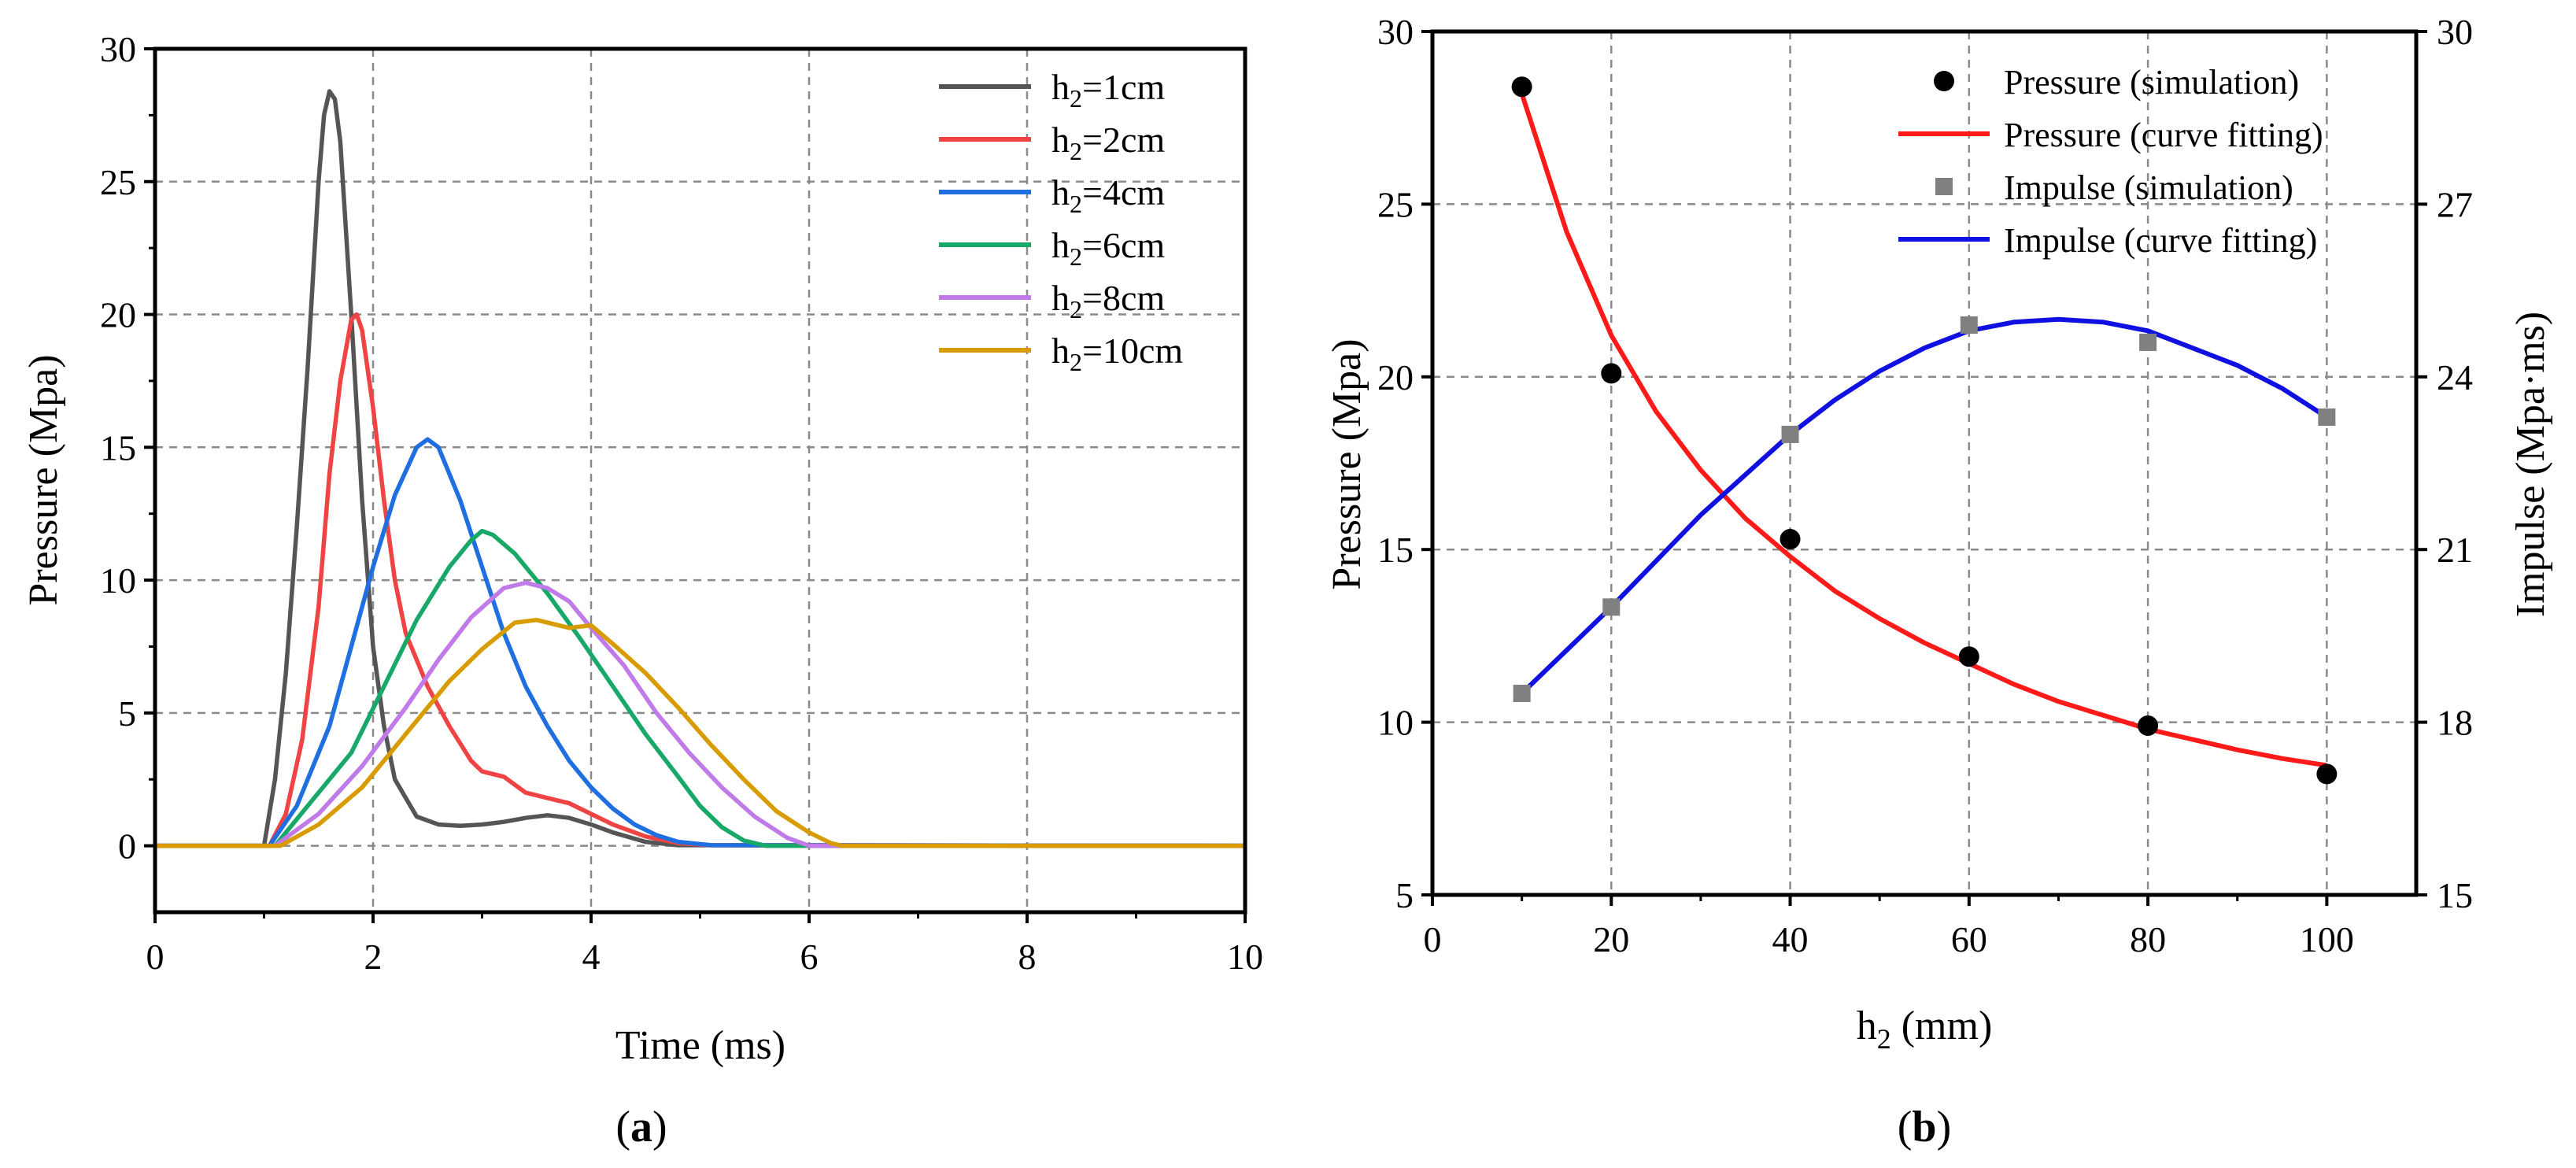  What do you see at coordinates (1108, 248) in the screenshot?
I see `panel-a-legend-label: h2=6cm` at bounding box center [1108, 248].